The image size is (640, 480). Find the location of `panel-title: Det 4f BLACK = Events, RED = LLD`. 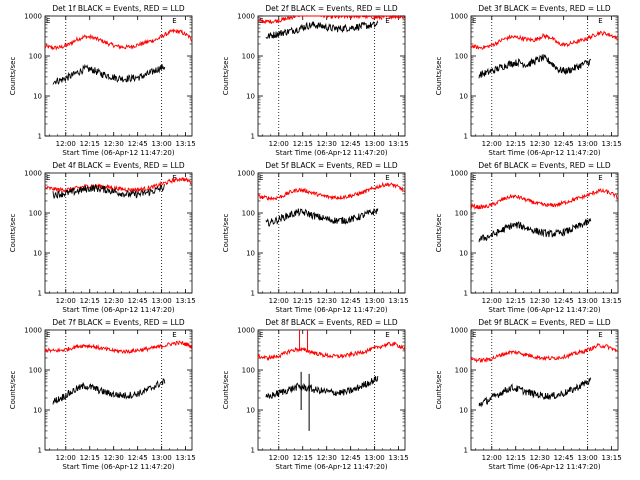

panel-title: Det 4f BLACK = Events, RED = LLD is located at coordinates (118, 165).